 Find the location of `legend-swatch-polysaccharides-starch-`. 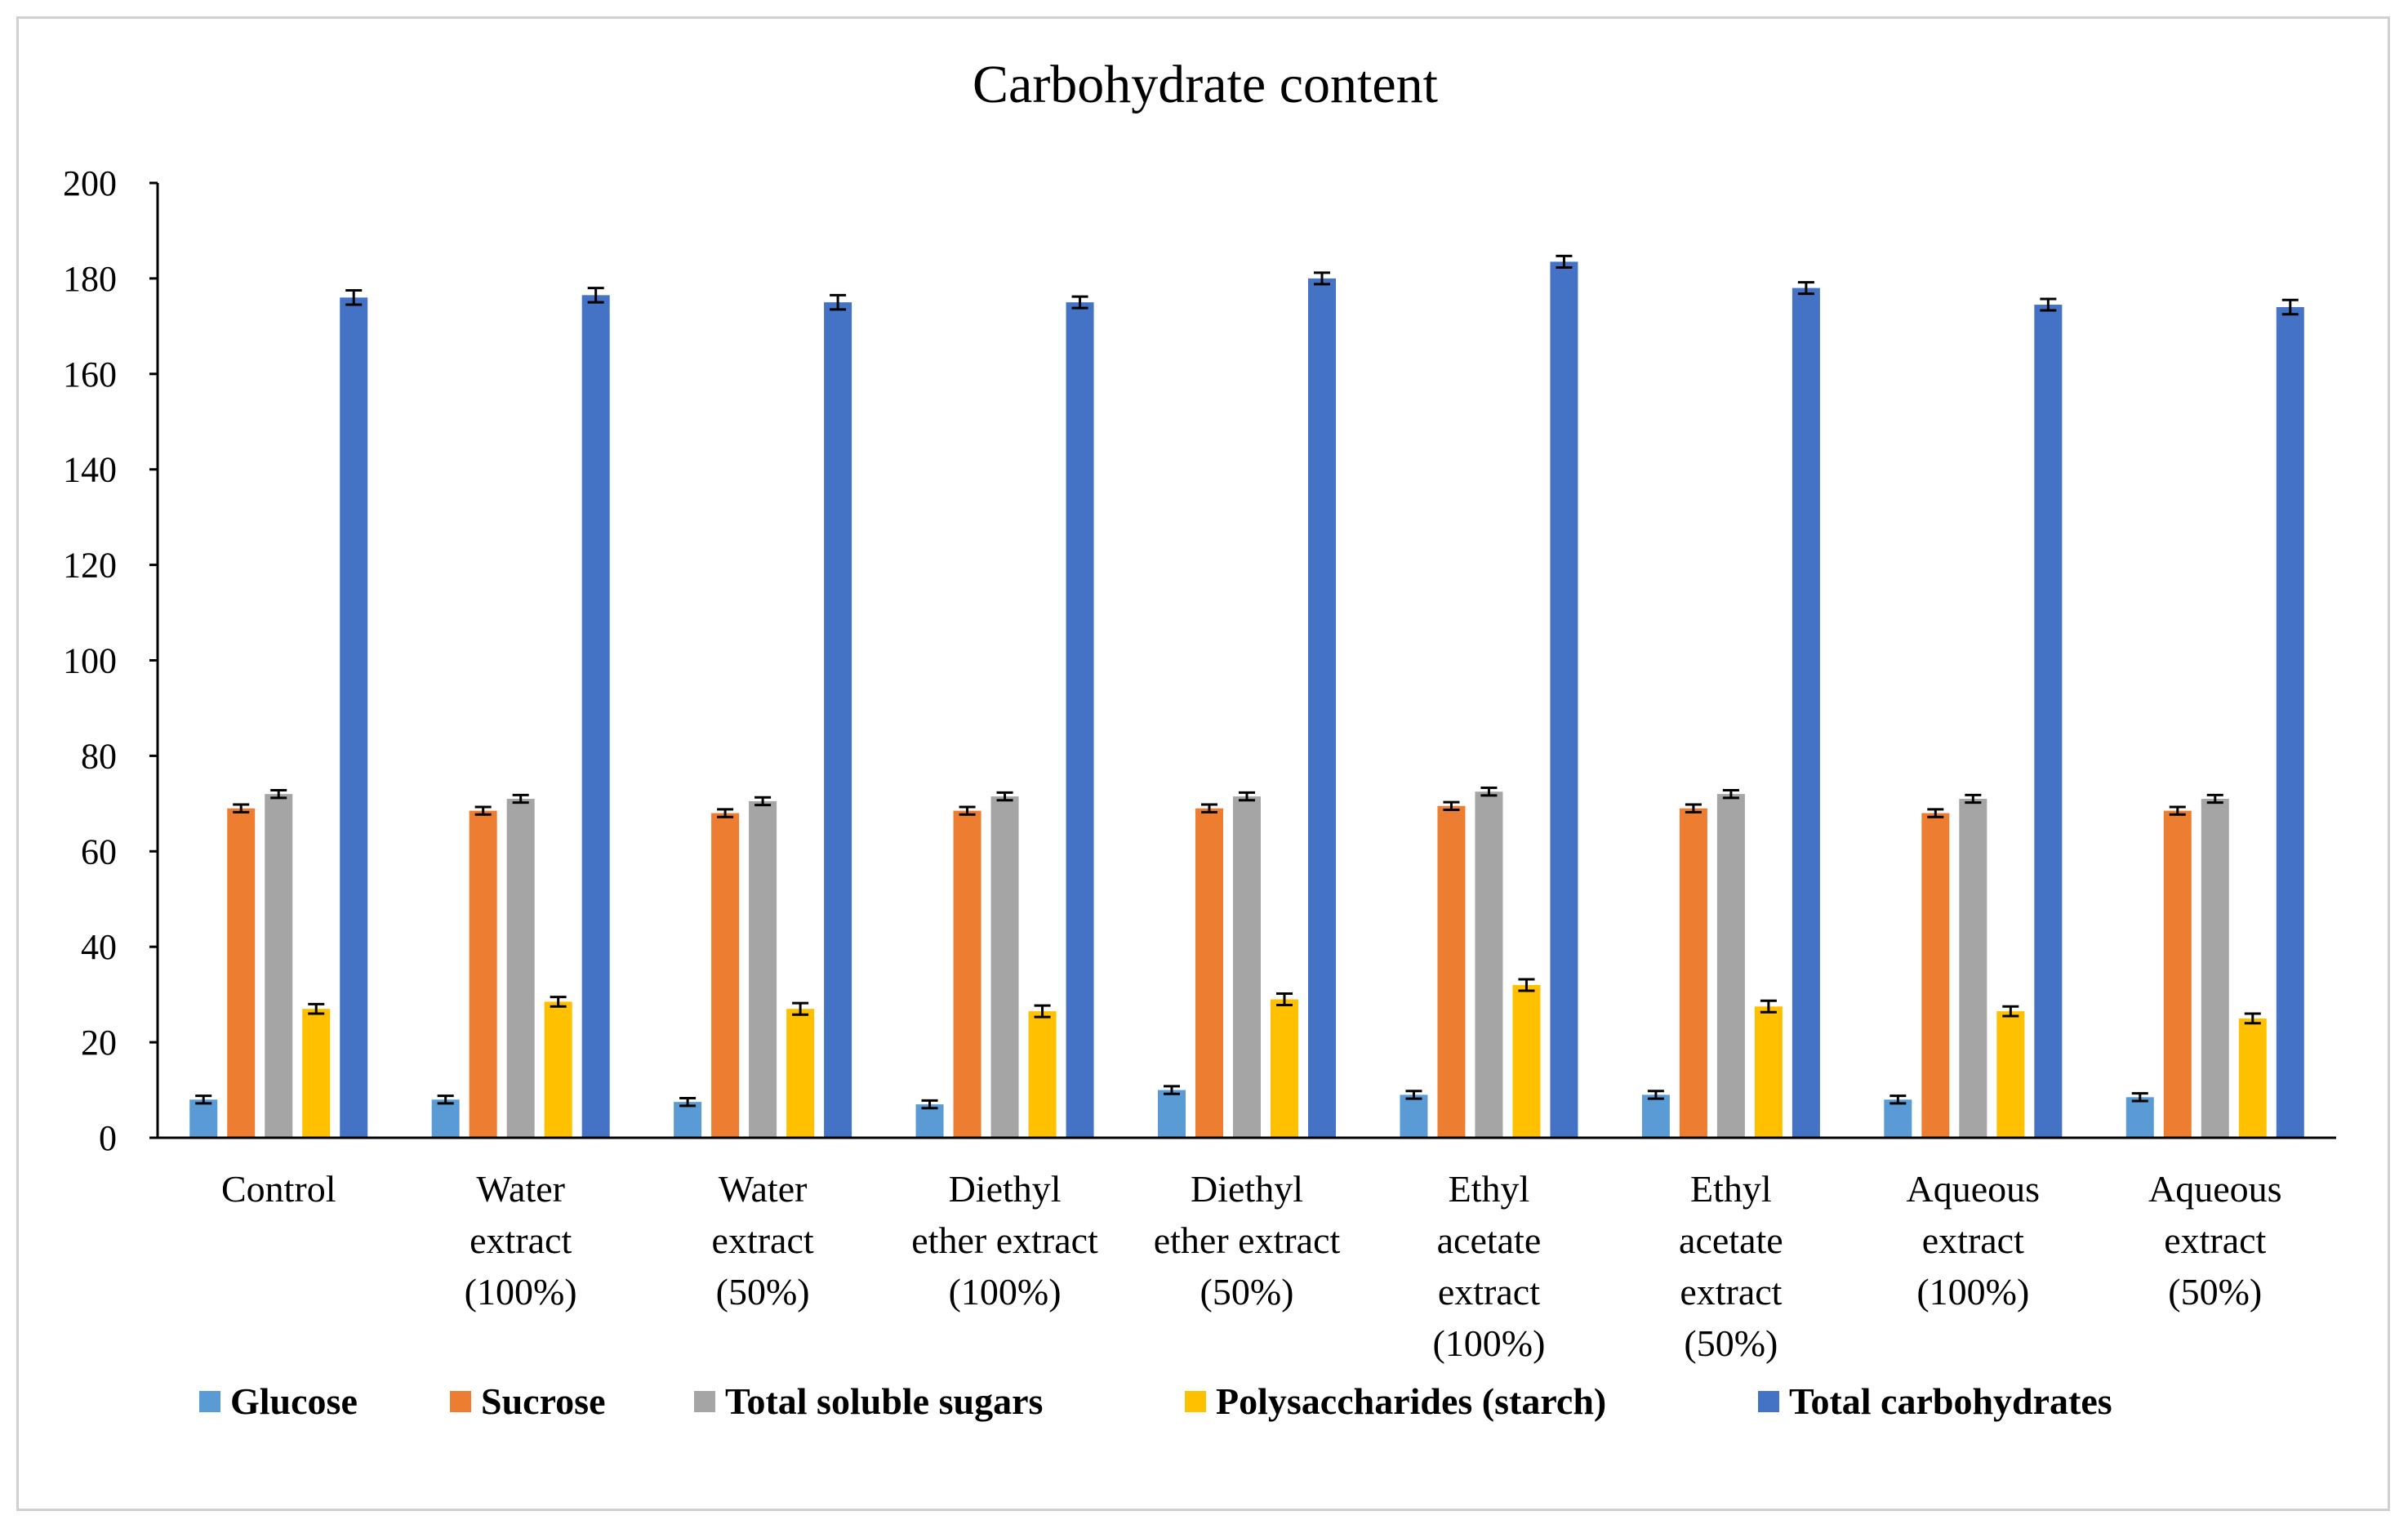

legend-swatch-polysaccharides-starch- is located at coordinates (1195, 1401).